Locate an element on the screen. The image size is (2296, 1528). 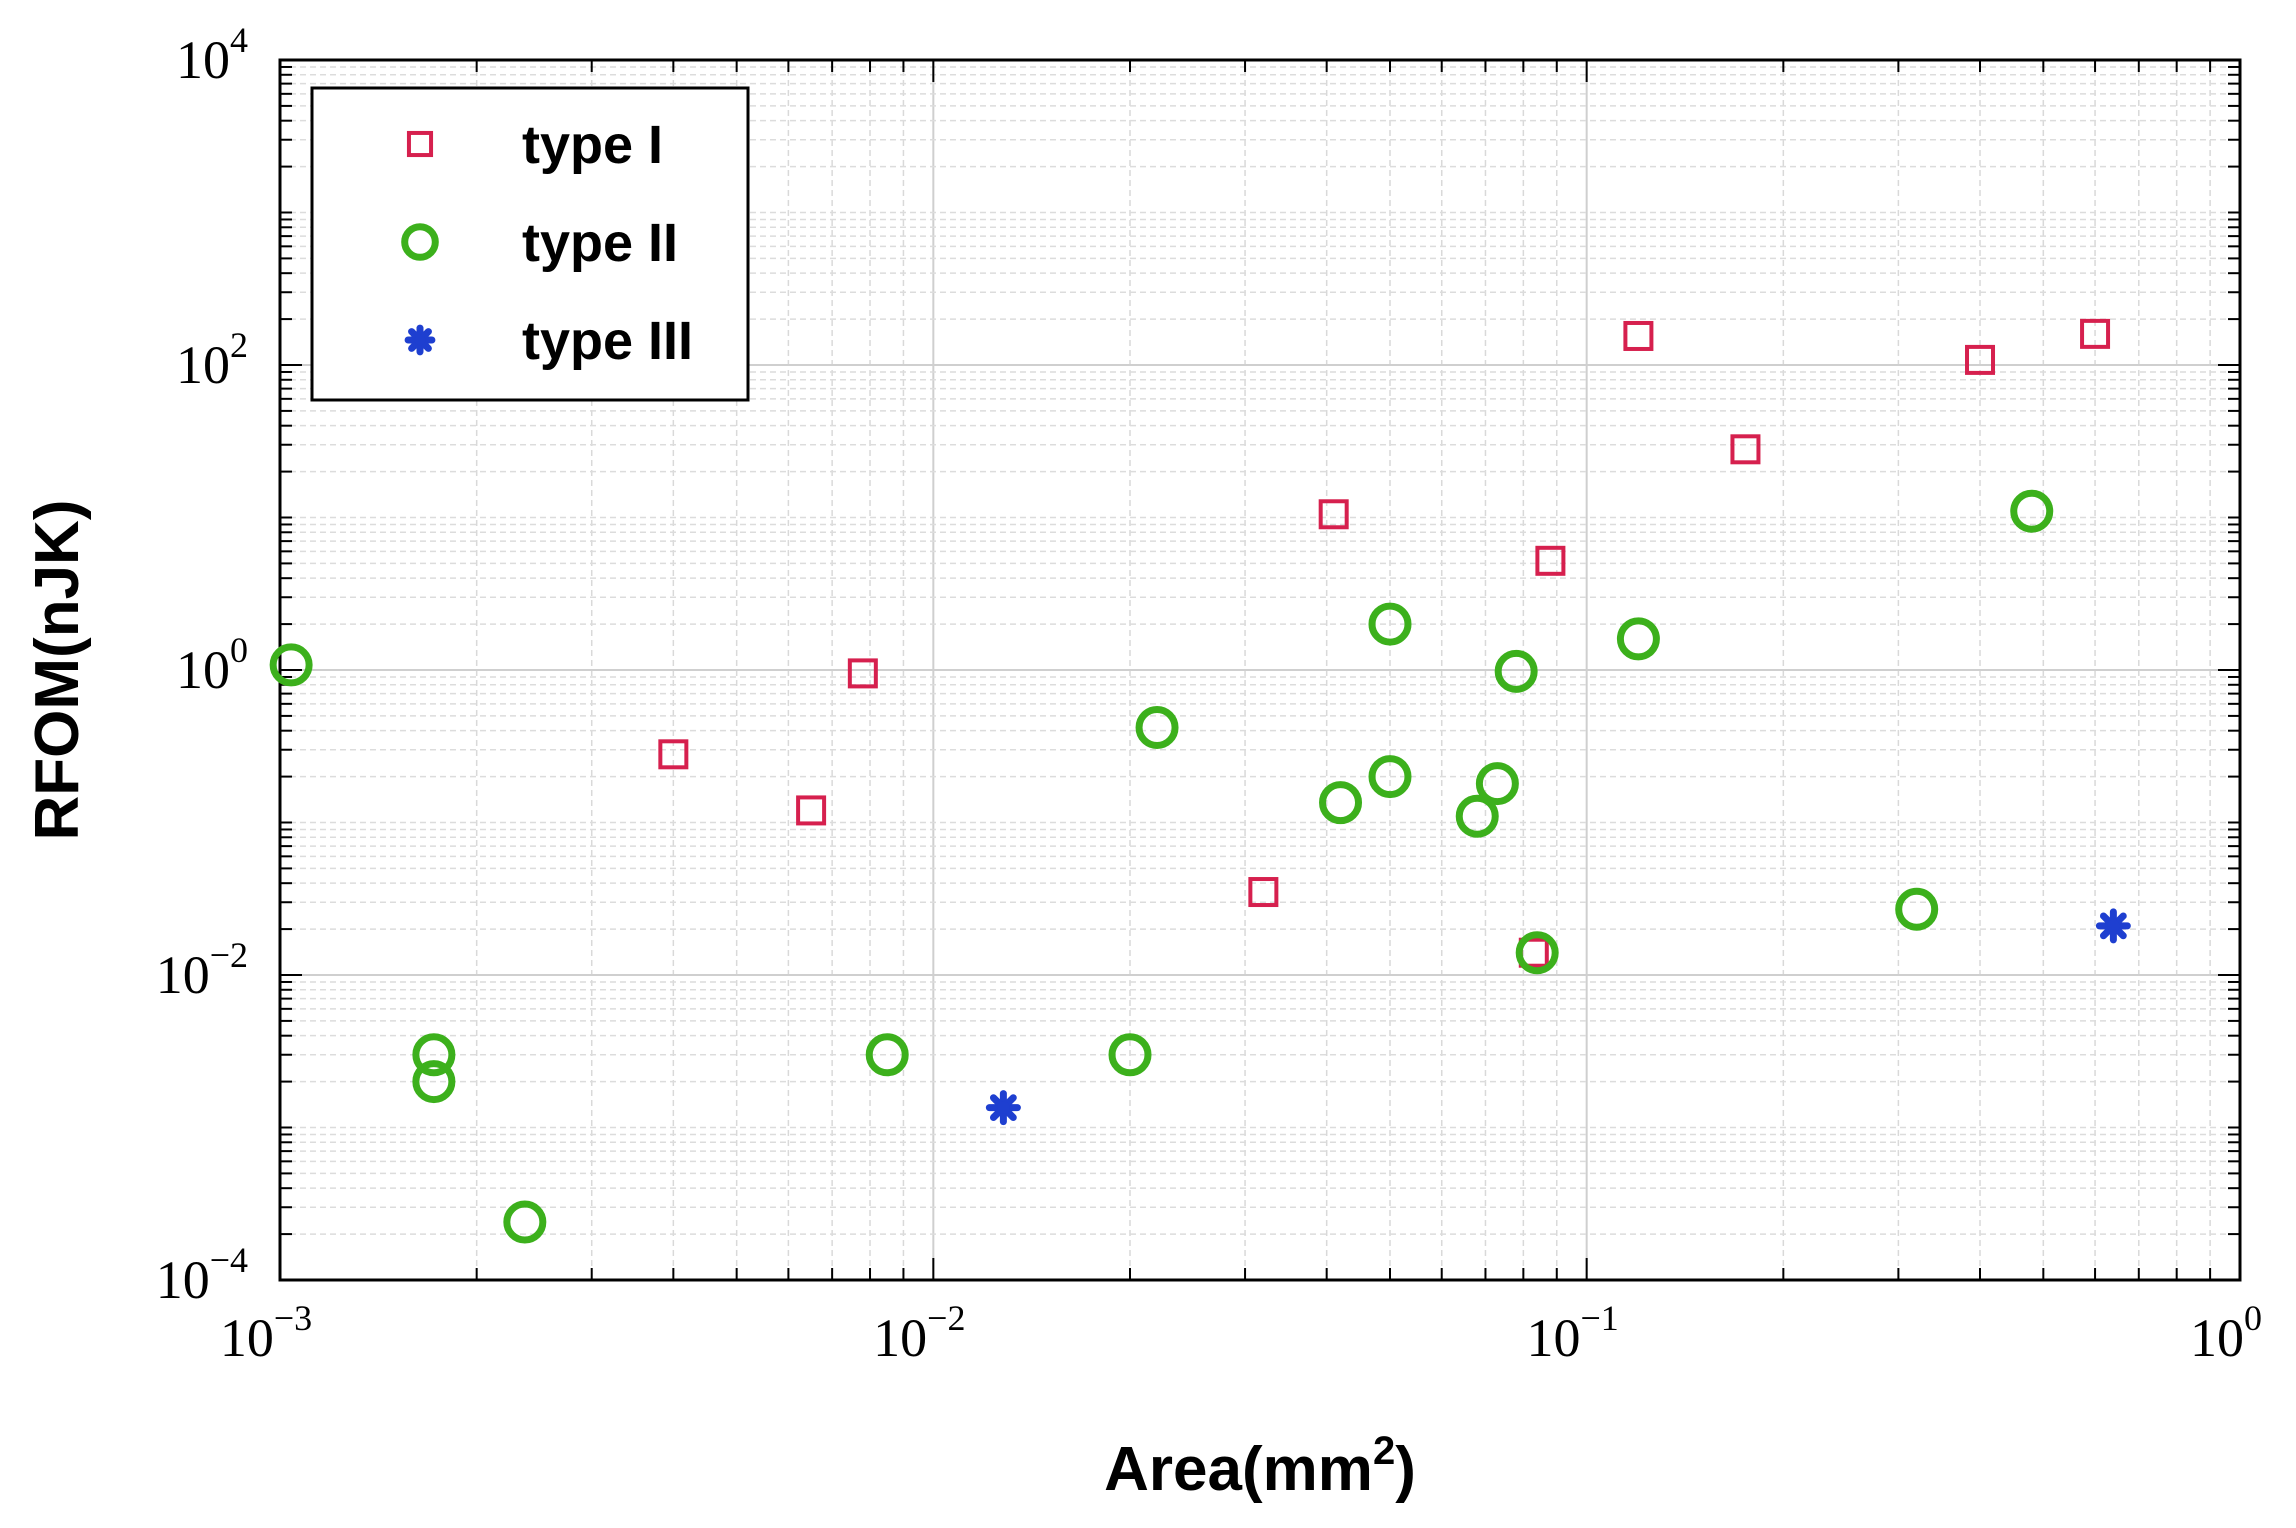
legend-item: type III is located at coordinates (548, 341).